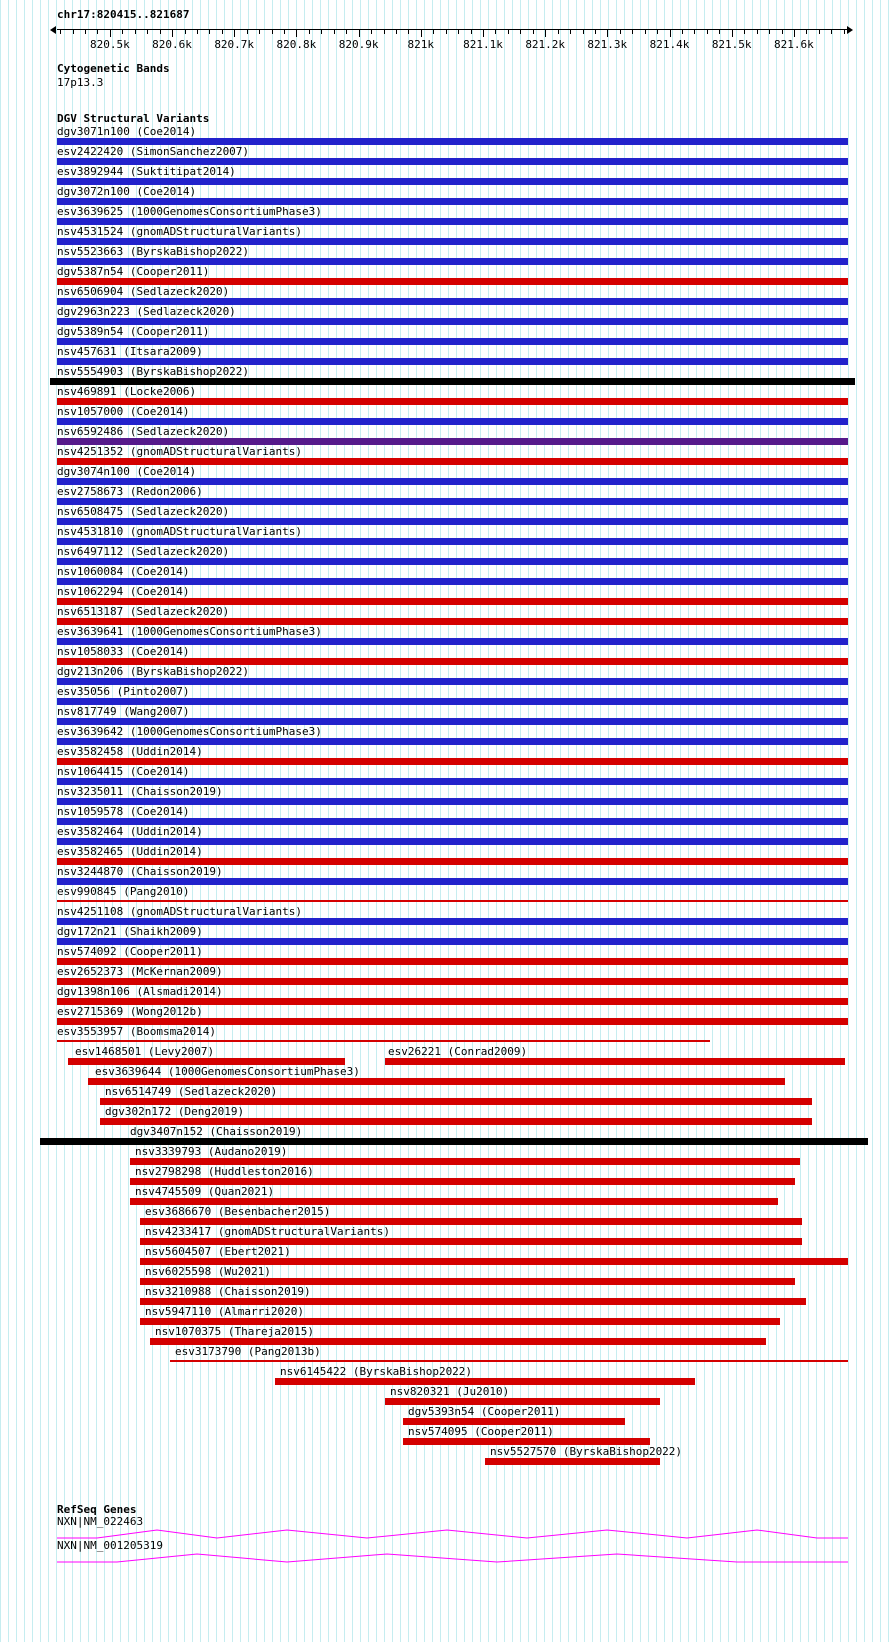 The image size is (890, 1642). Describe the element at coordinates (238, 1211) in the screenshot. I see `variant-label: esv3686670 (Besenbacher2015)` at that location.